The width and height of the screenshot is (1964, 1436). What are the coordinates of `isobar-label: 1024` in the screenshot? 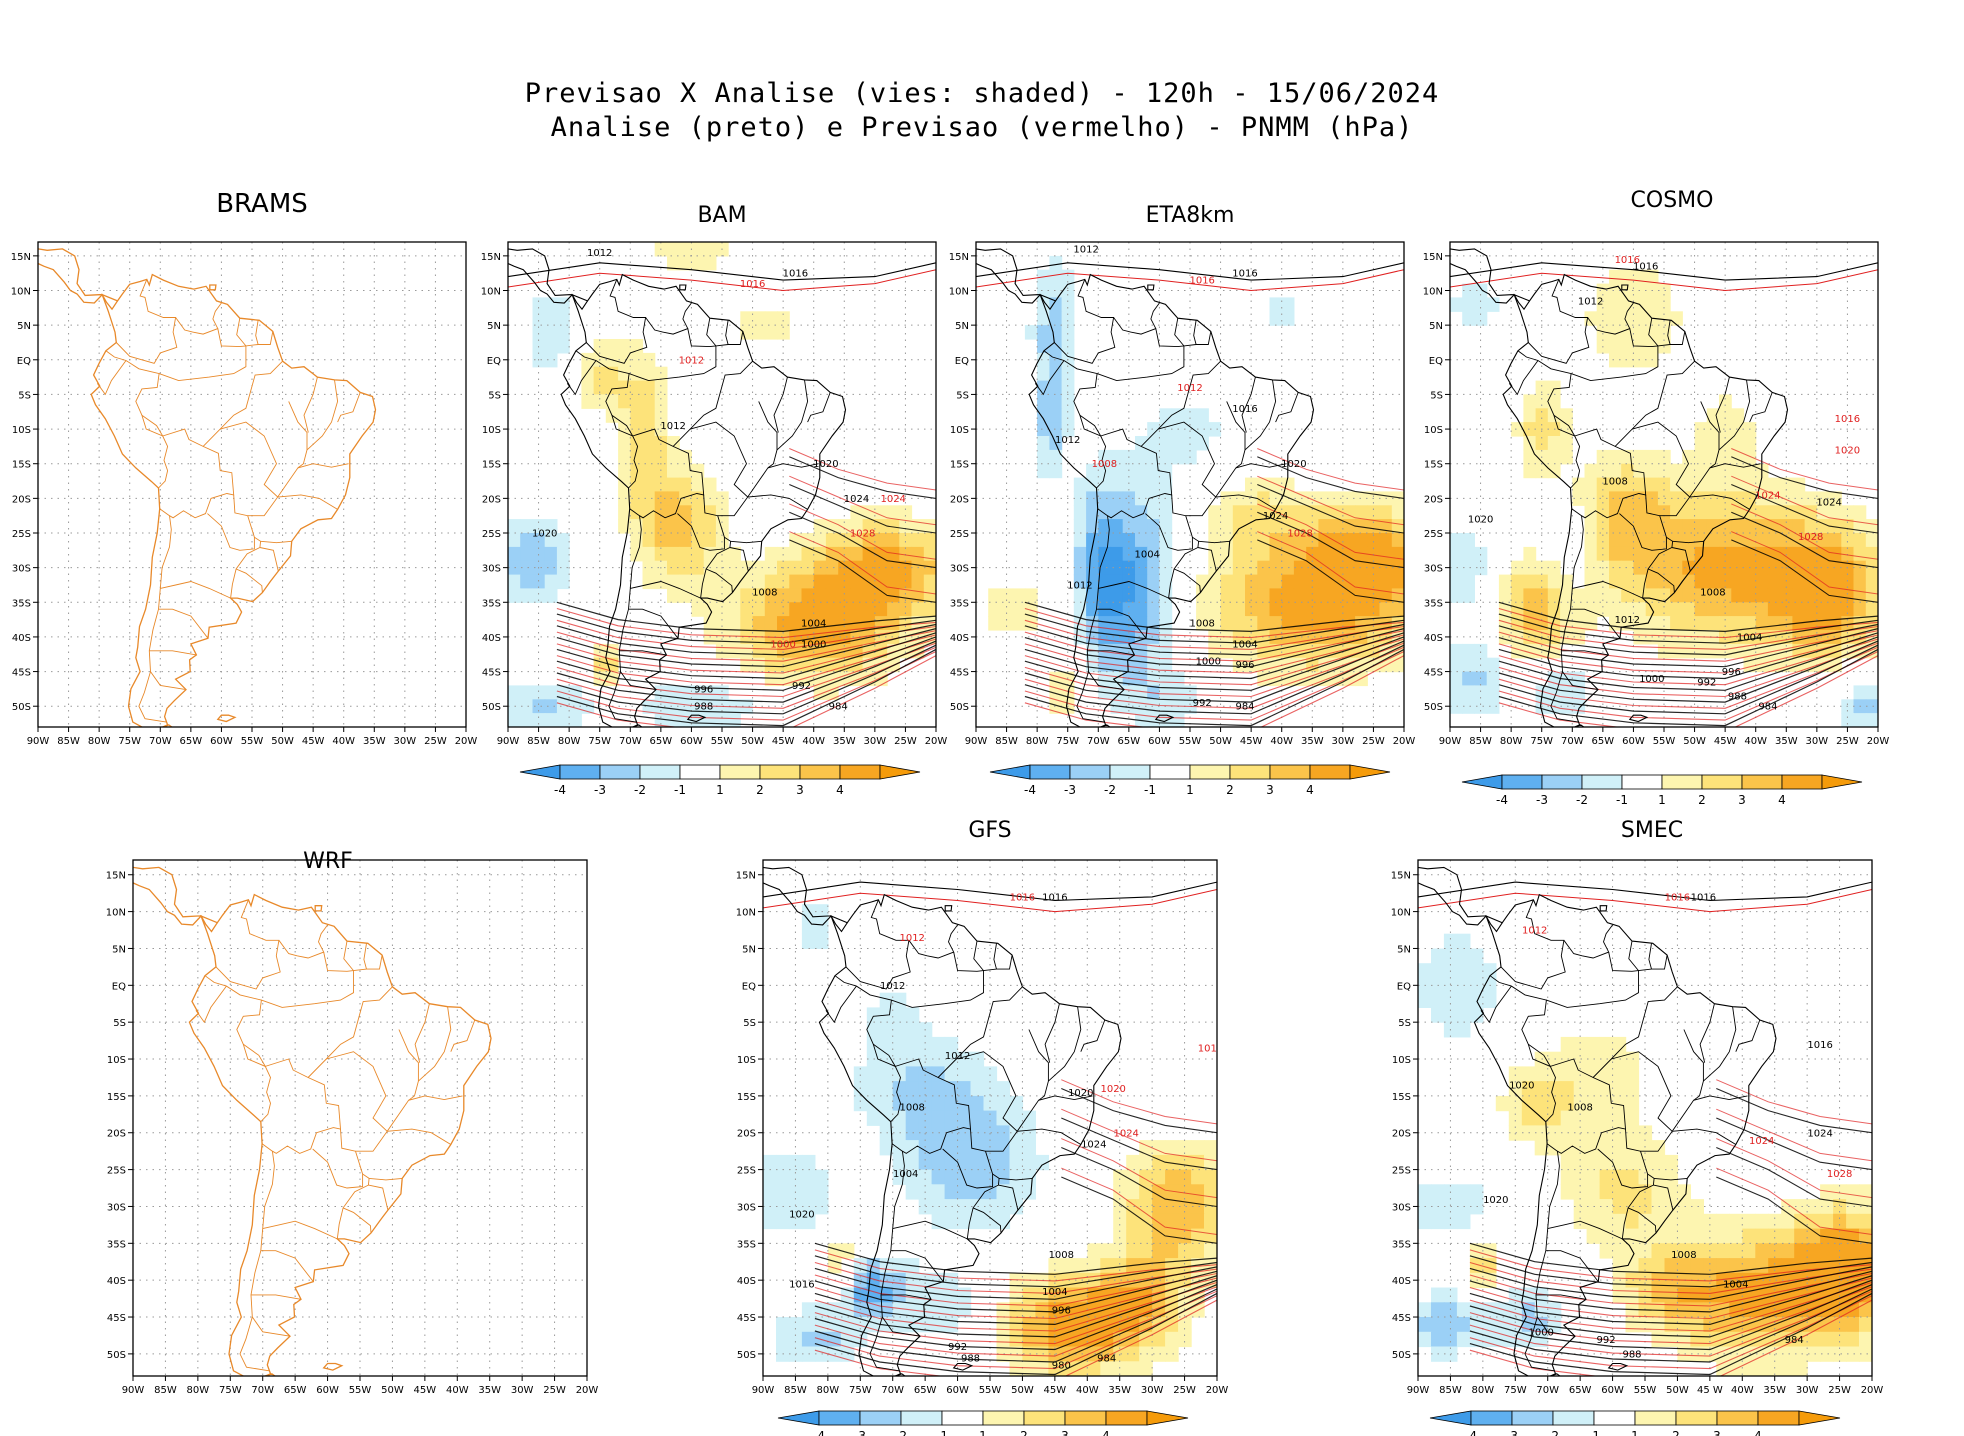 It's located at (856, 499).